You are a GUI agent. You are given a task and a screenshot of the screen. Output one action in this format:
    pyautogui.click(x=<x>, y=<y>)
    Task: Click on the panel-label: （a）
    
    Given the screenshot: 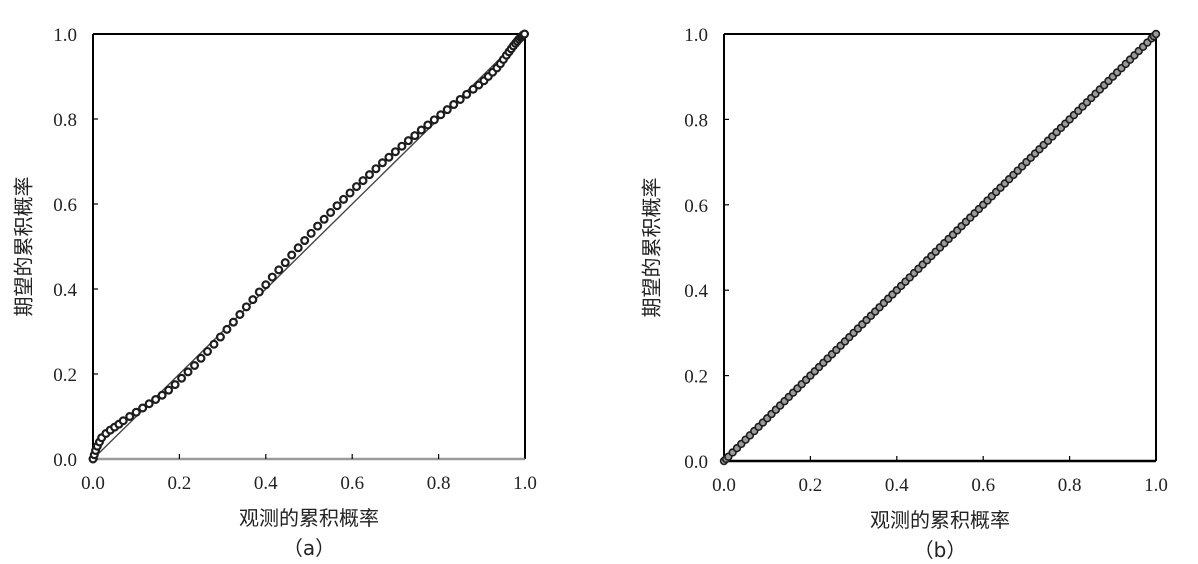 What is the action you would take?
    pyautogui.click(x=309, y=548)
    